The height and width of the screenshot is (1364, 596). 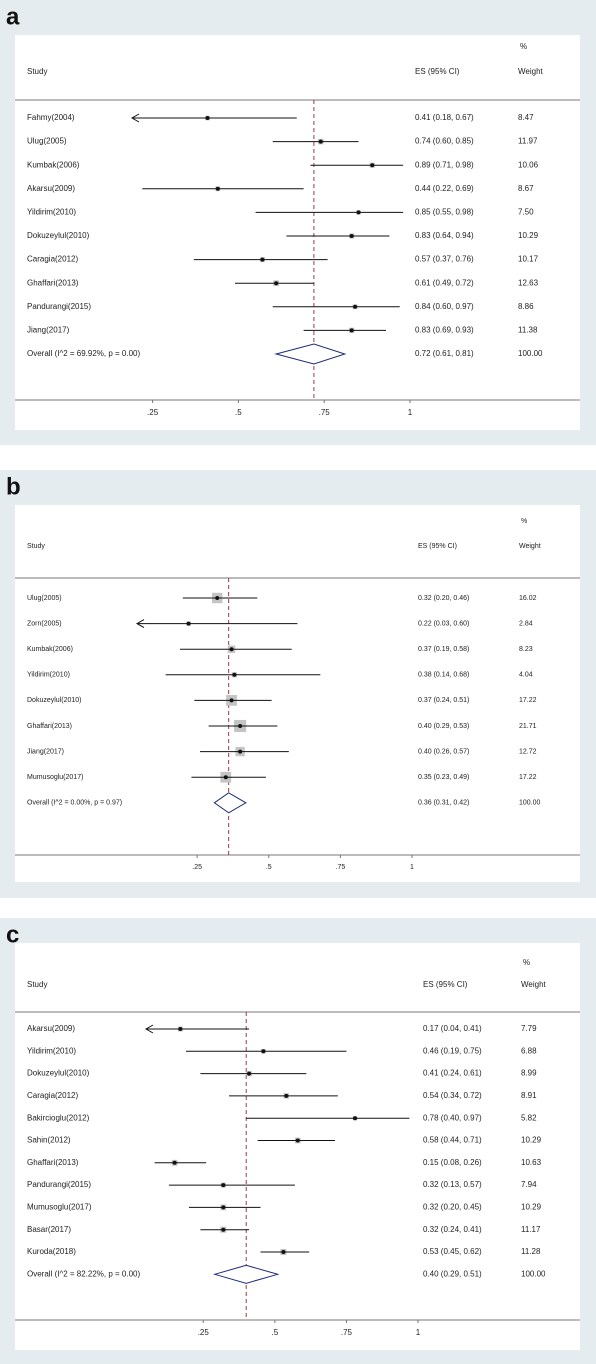 What do you see at coordinates (44, 623) in the screenshot?
I see `study-name: Zorn(2005)` at bounding box center [44, 623].